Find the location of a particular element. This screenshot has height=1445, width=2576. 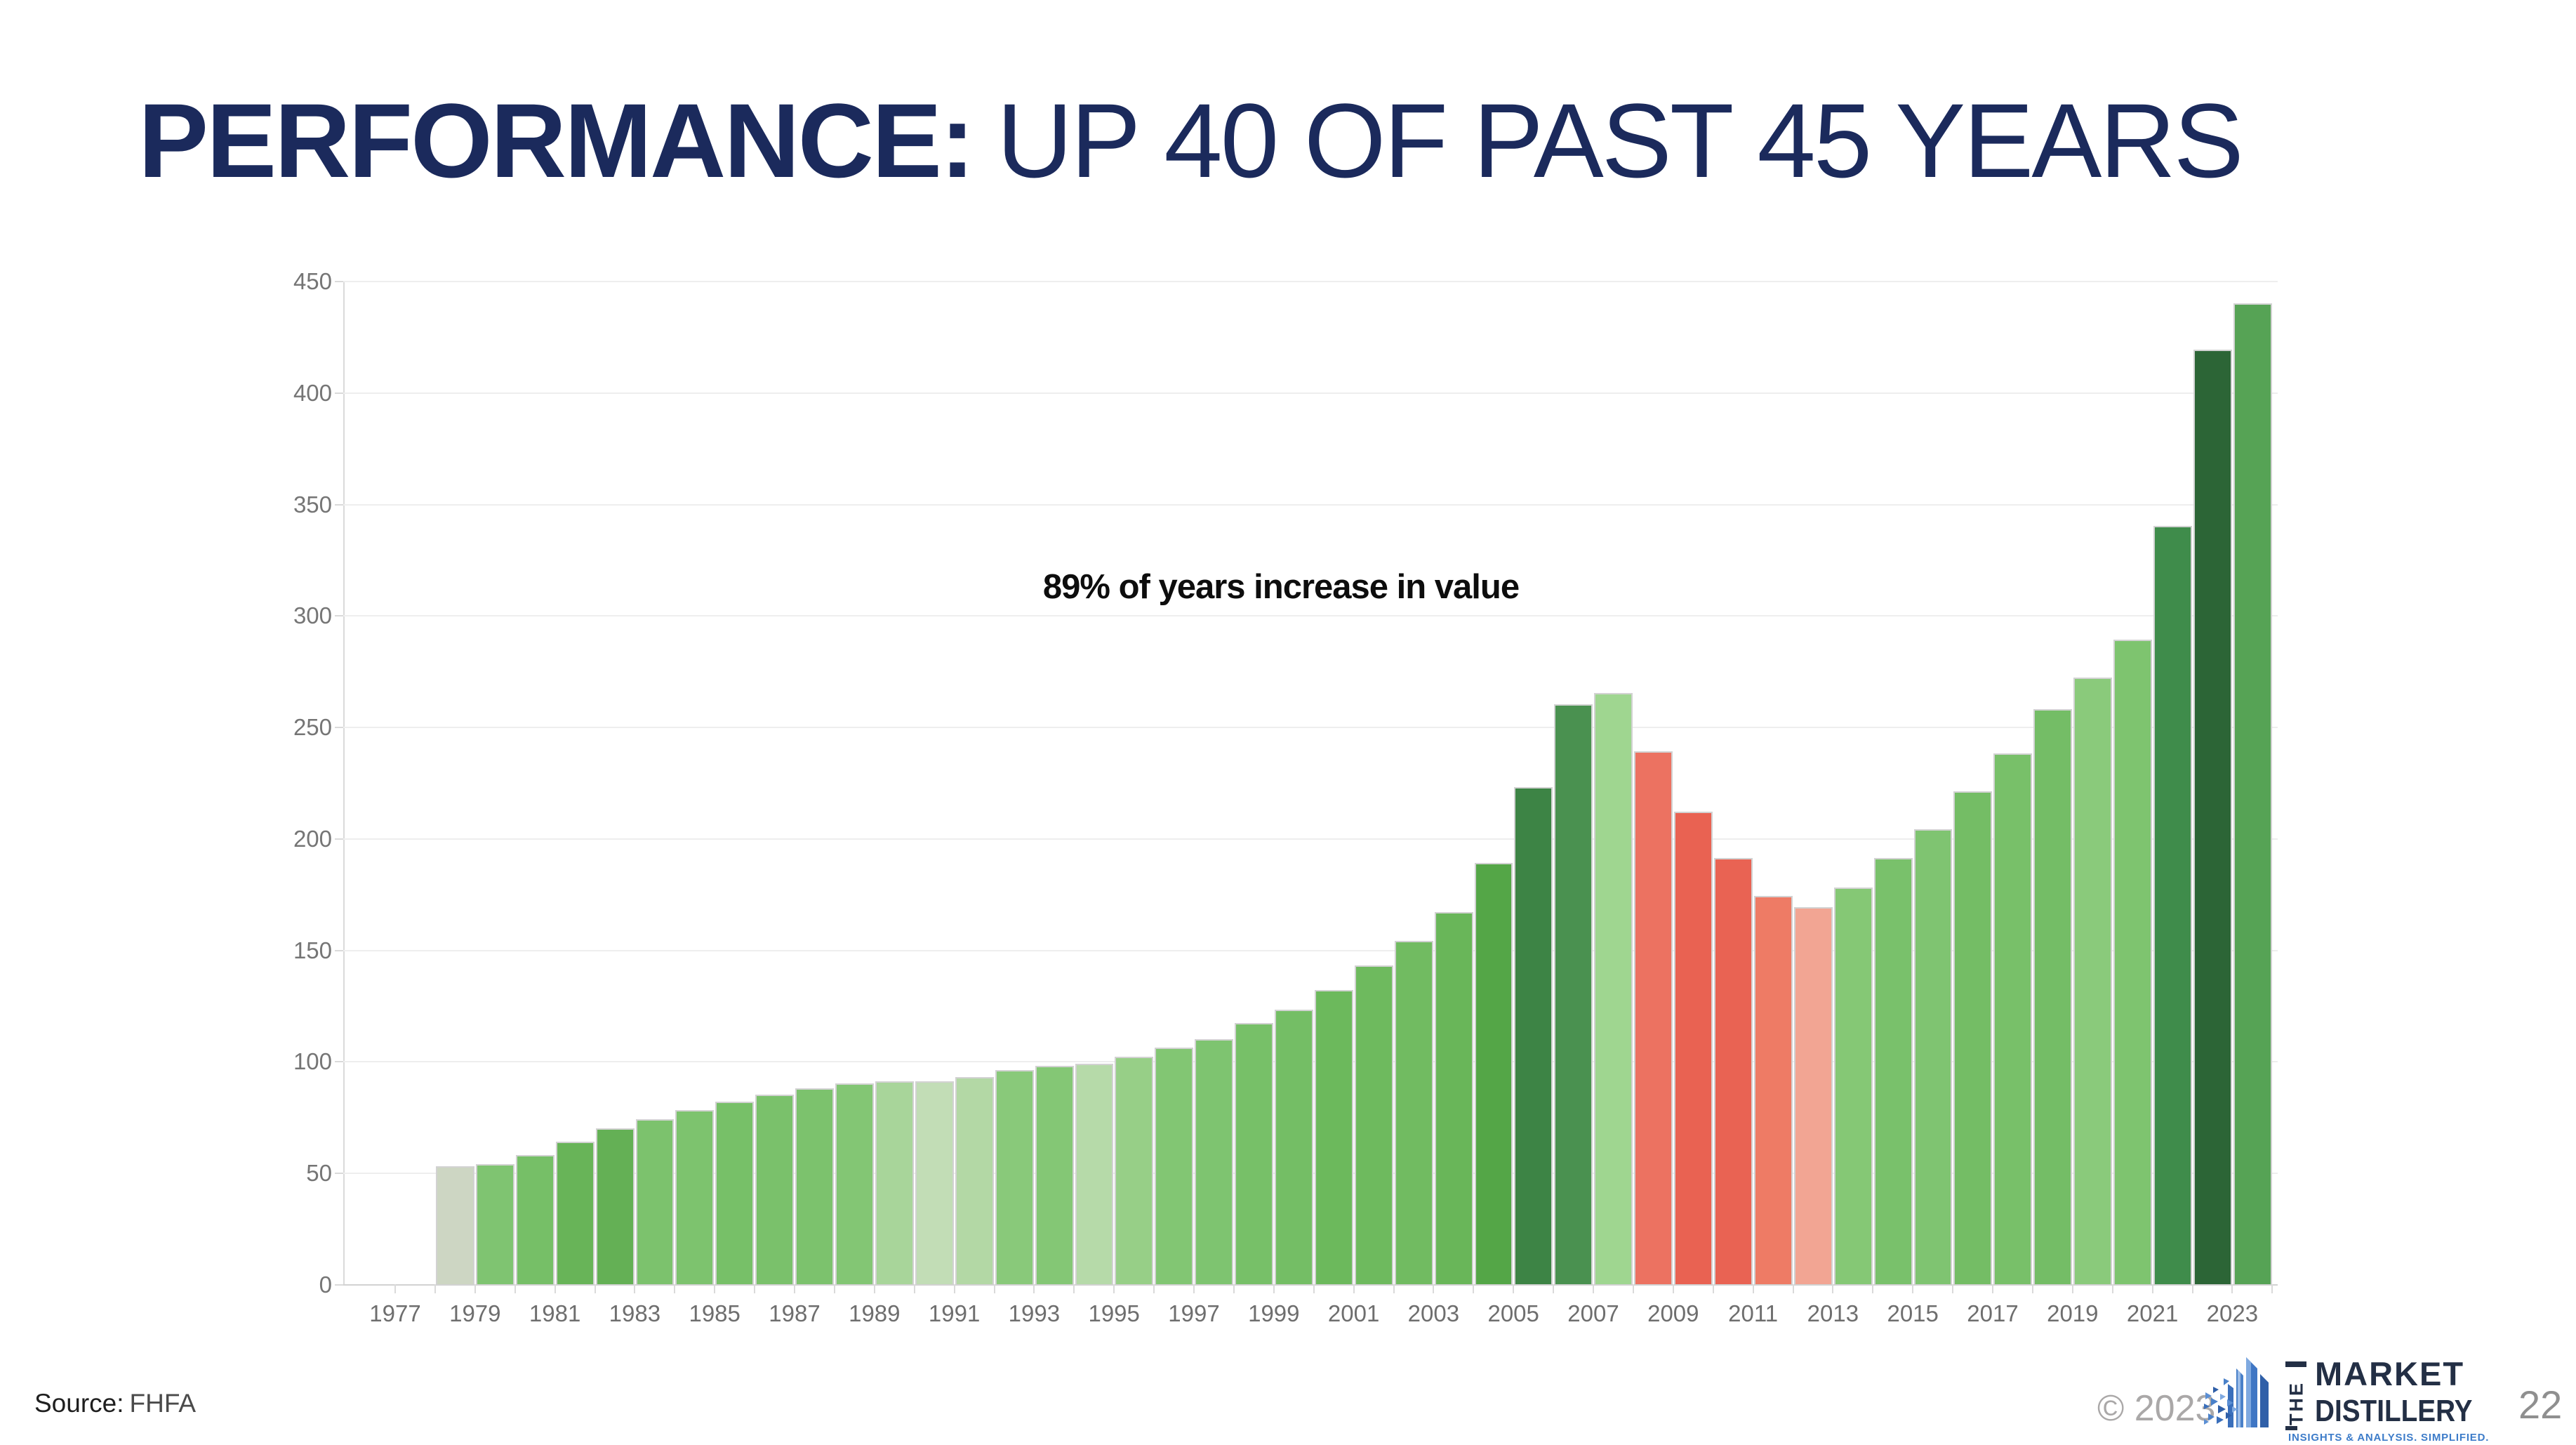

x-axis-label-2019: 2019 is located at coordinates (2073, 1313).